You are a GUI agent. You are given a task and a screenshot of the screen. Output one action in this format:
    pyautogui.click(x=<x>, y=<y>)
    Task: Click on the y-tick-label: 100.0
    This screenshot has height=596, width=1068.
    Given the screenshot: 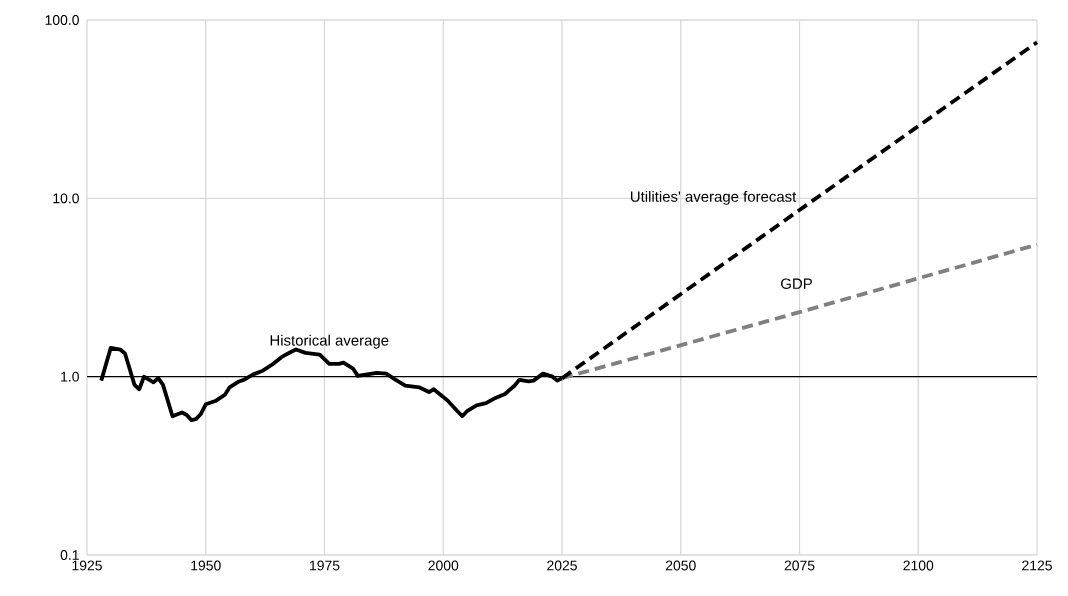 What is the action you would take?
    pyautogui.click(x=62, y=20)
    